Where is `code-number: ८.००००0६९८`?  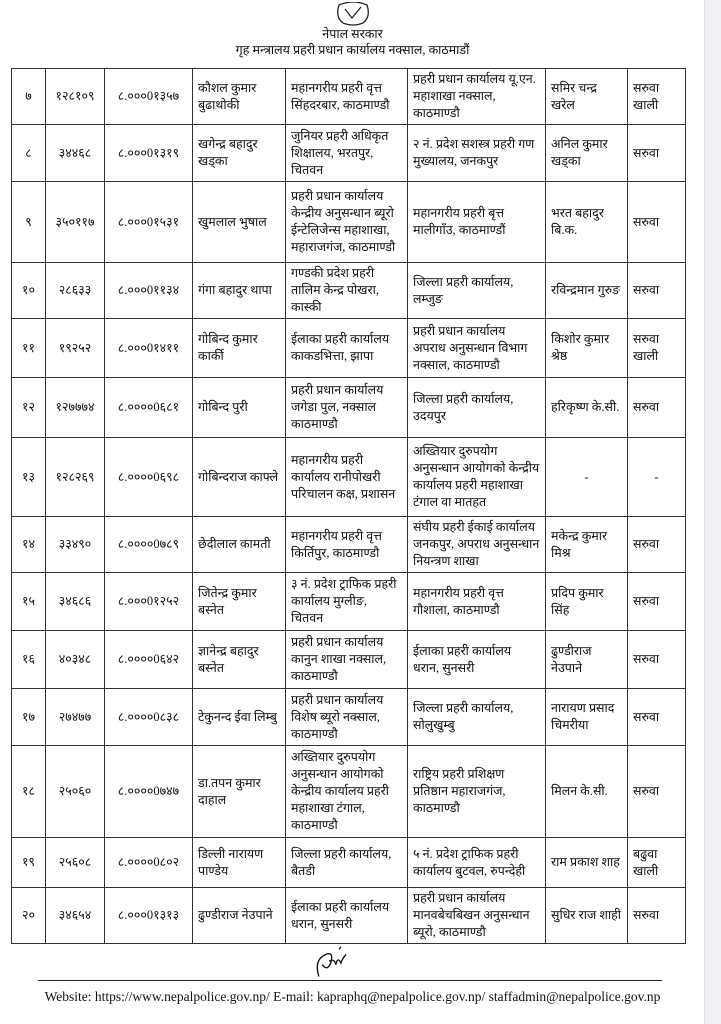 code-number: ८.००००0६९८ is located at coordinates (148, 477).